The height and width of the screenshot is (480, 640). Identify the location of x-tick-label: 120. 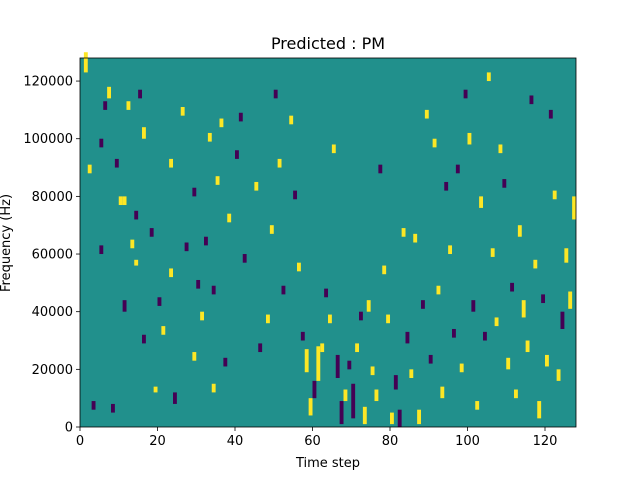
(545, 441).